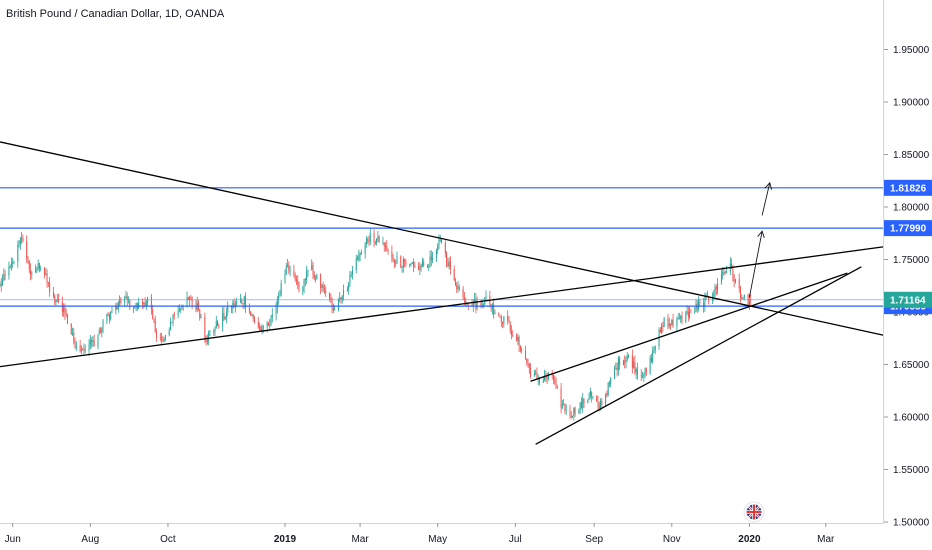 The width and height of the screenshot is (932, 550). Describe the element at coordinates (420, 534) in the screenshot. I see `time-axis: Jun Aug Oct 2019 Mar May Jul Sep Nov 2020 Mar` at that location.